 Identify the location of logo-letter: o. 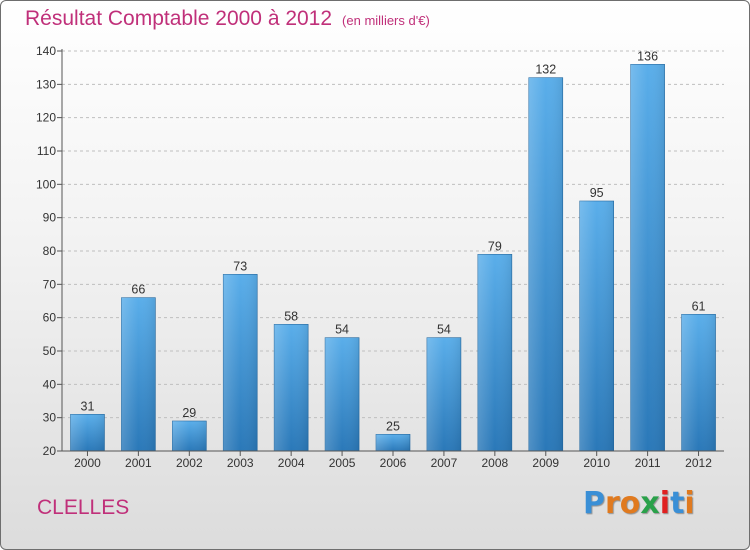
(630, 503).